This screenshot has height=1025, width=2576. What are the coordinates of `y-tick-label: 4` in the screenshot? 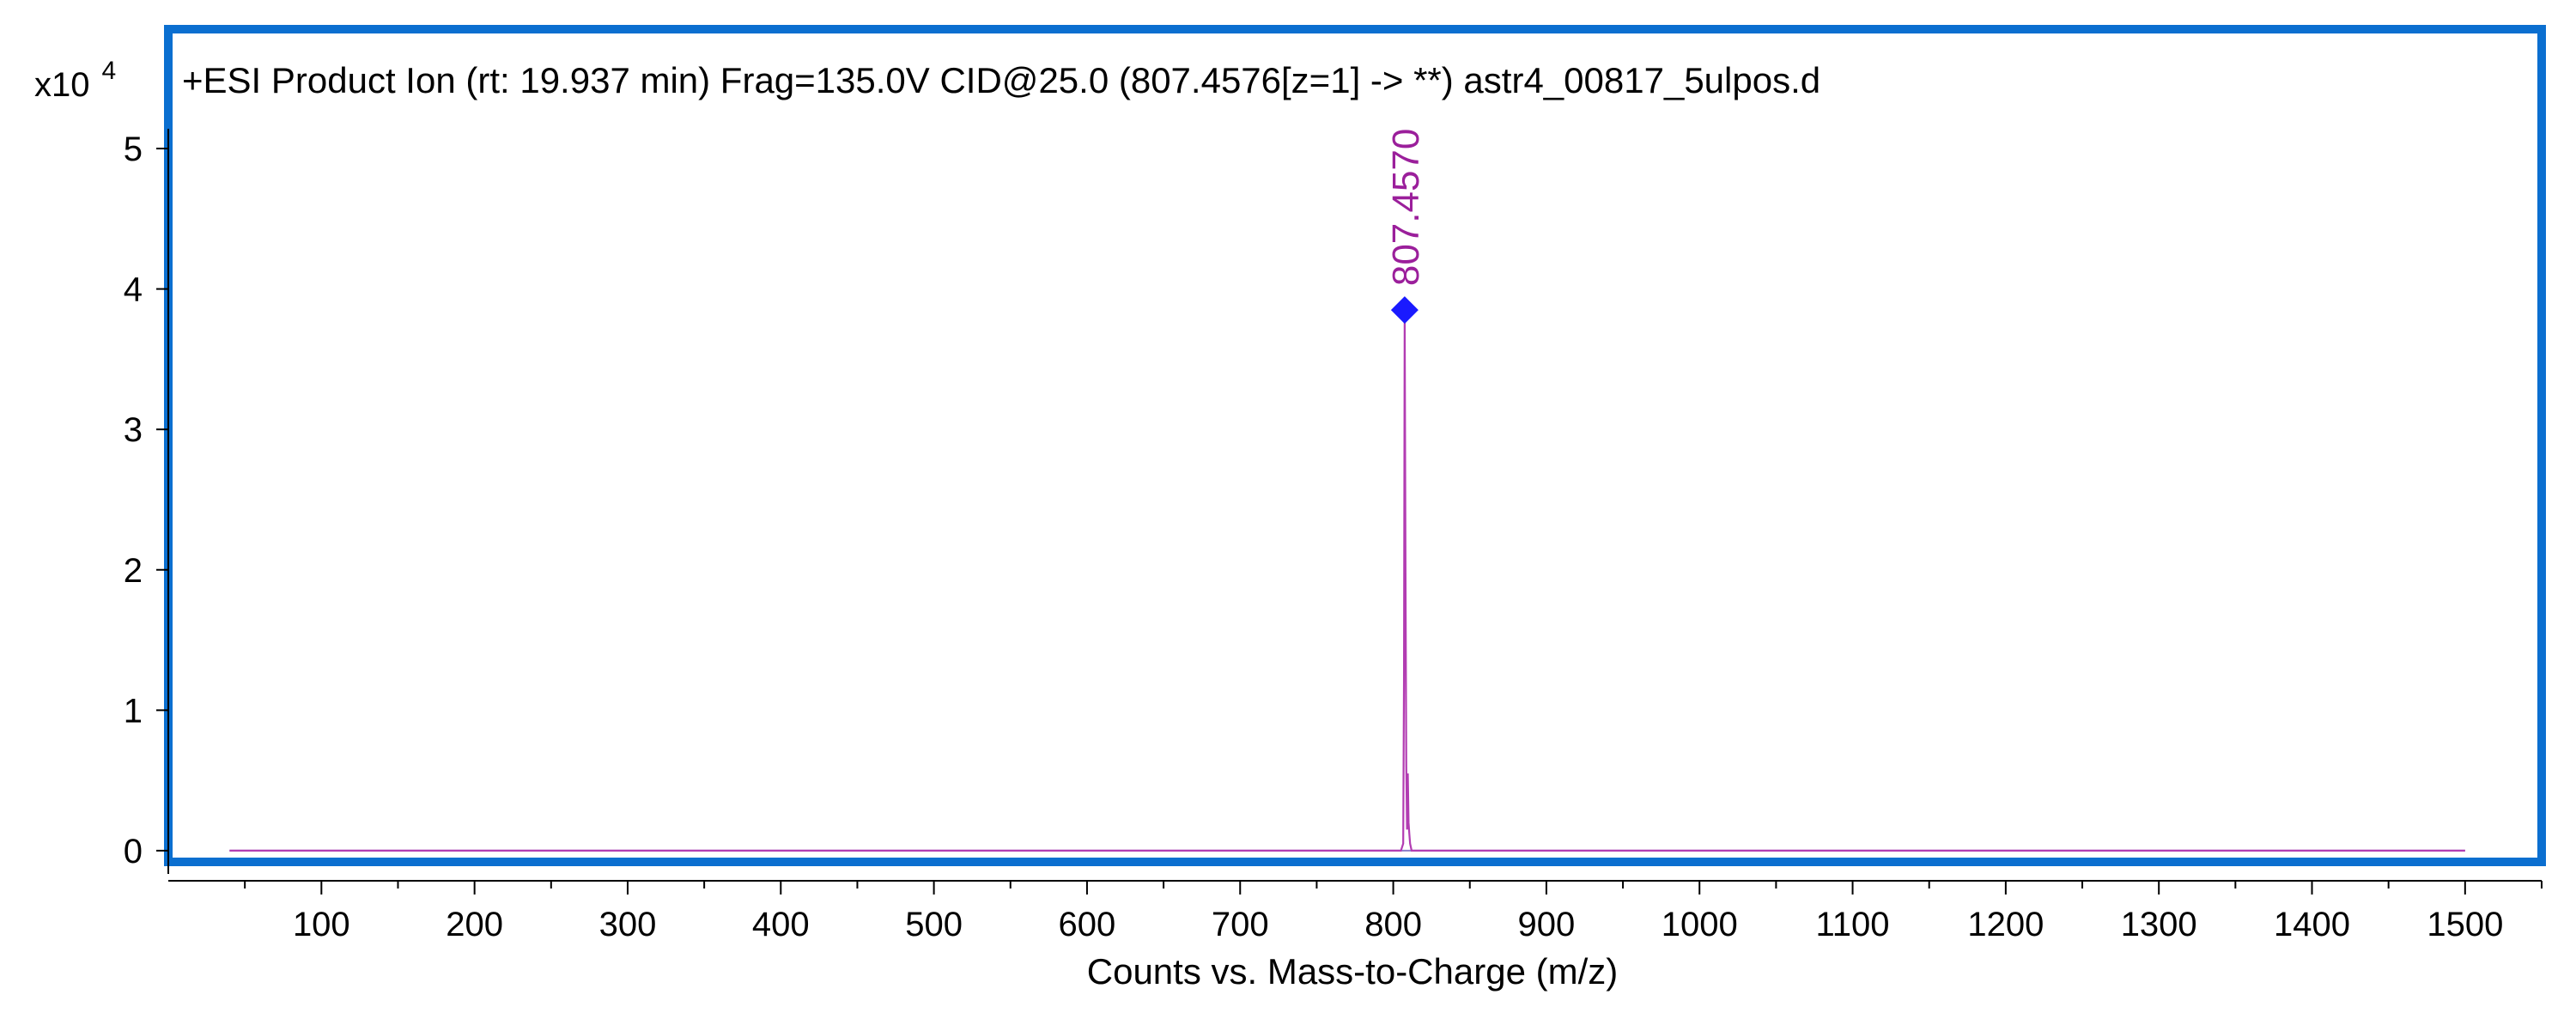 It's located at (133, 290).